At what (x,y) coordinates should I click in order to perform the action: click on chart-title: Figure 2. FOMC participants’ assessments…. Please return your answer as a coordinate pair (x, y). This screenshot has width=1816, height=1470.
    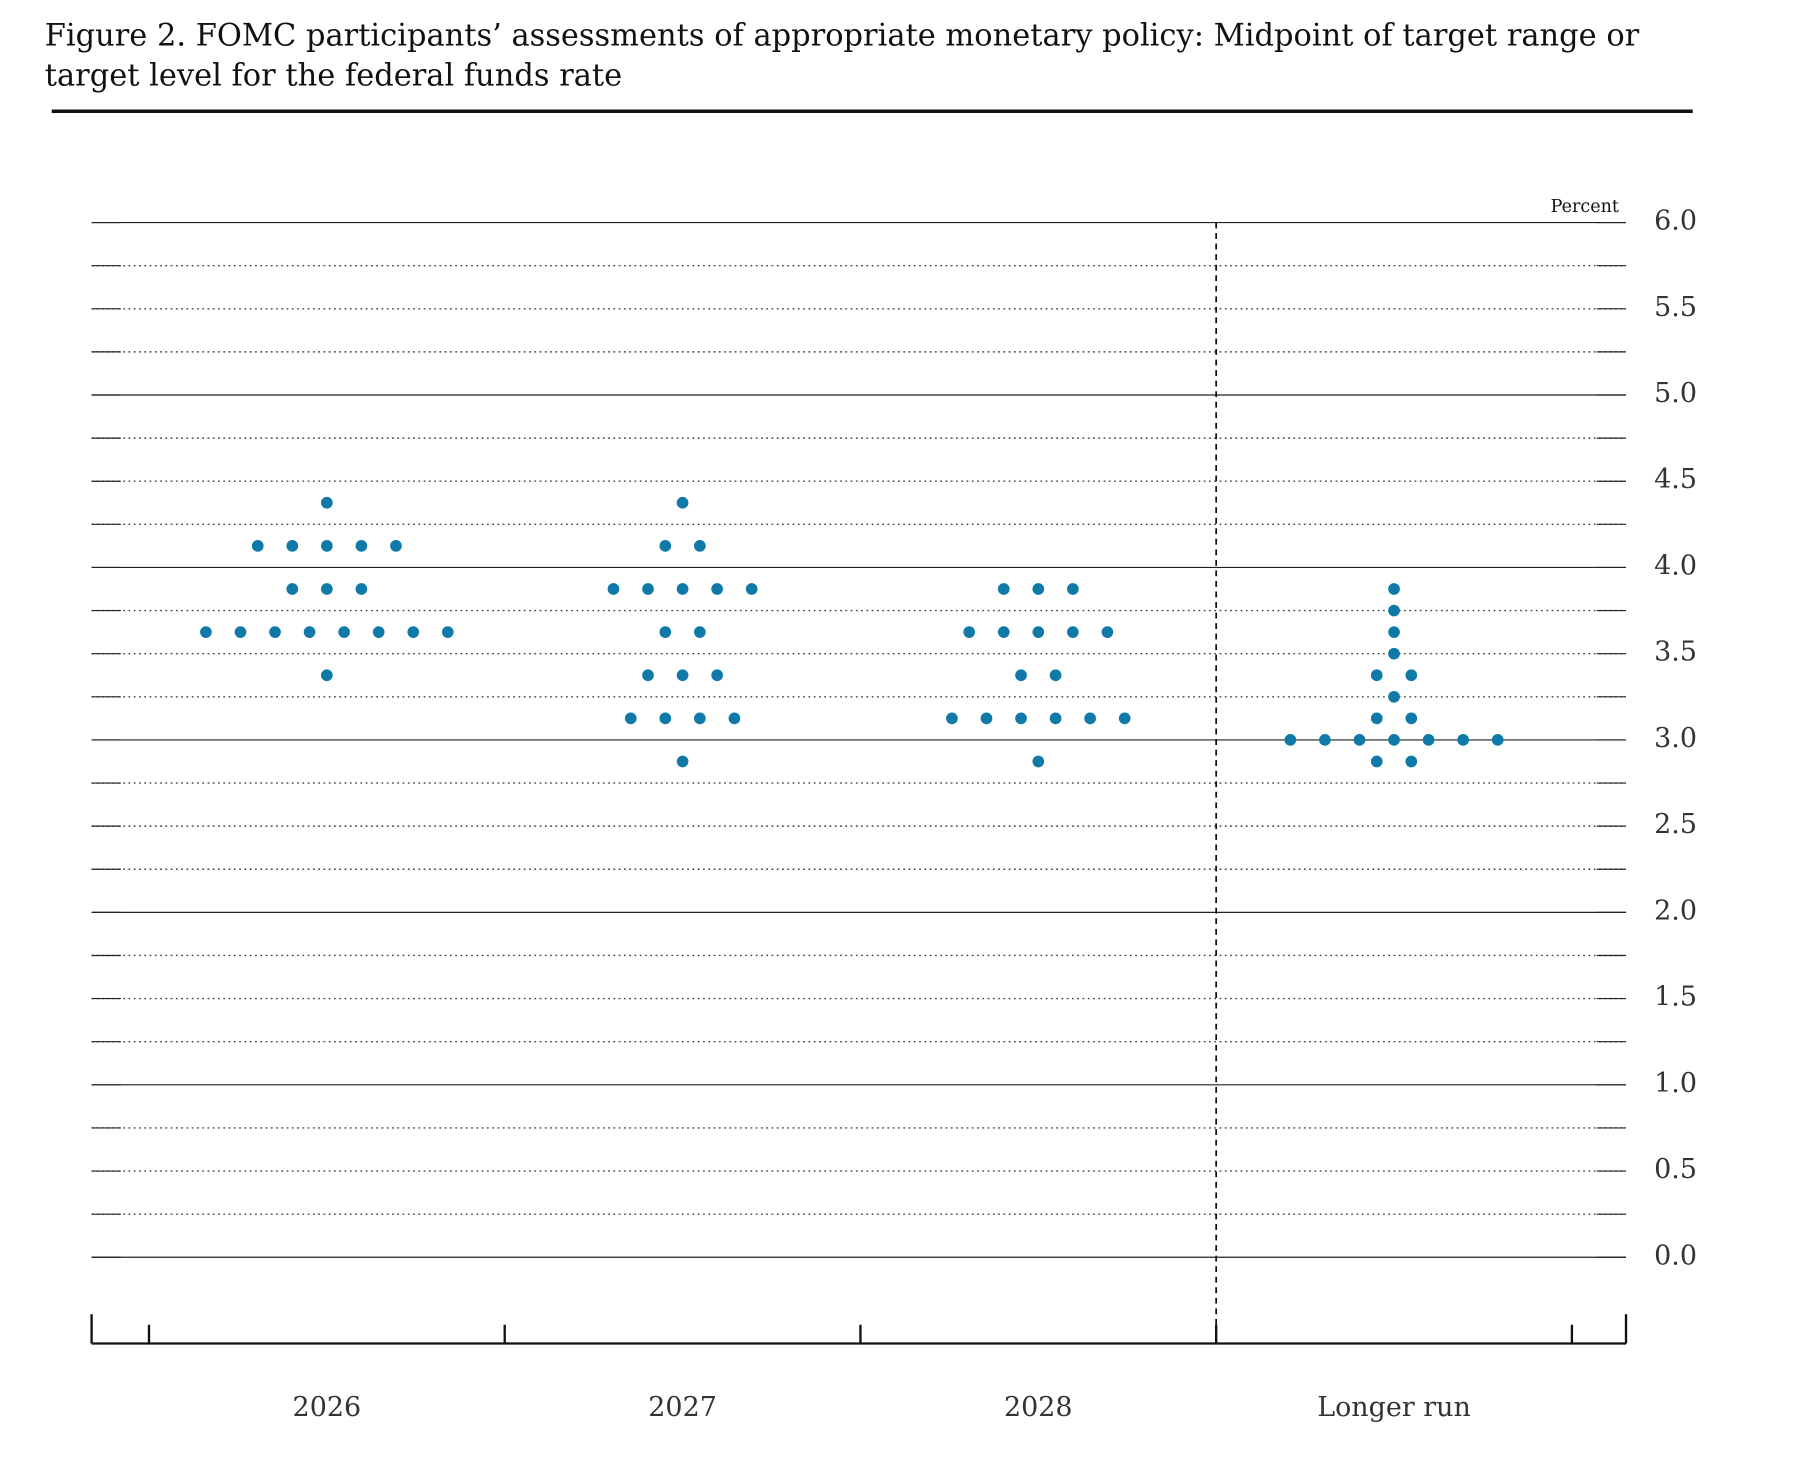
    Looking at the image, I should click on (842, 56).